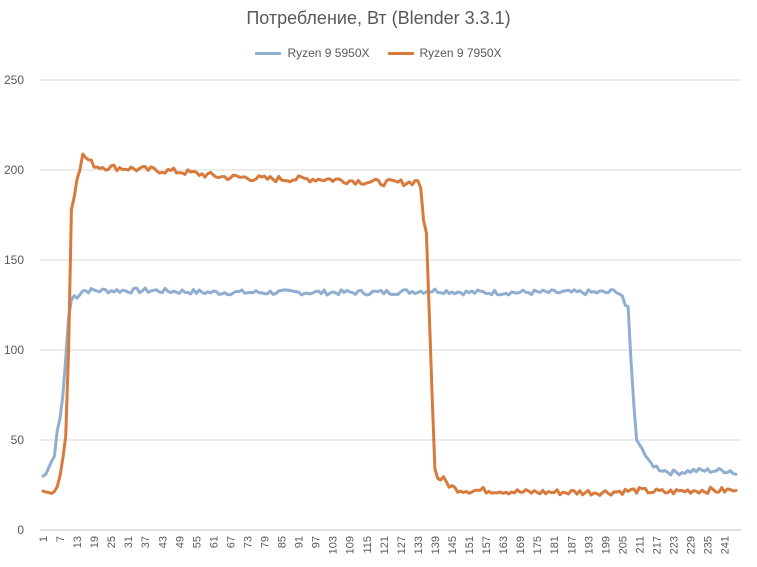 The height and width of the screenshot is (567, 757). Describe the element at coordinates (351, 545) in the screenshot. I see `x-tick-label: 109` at that location.